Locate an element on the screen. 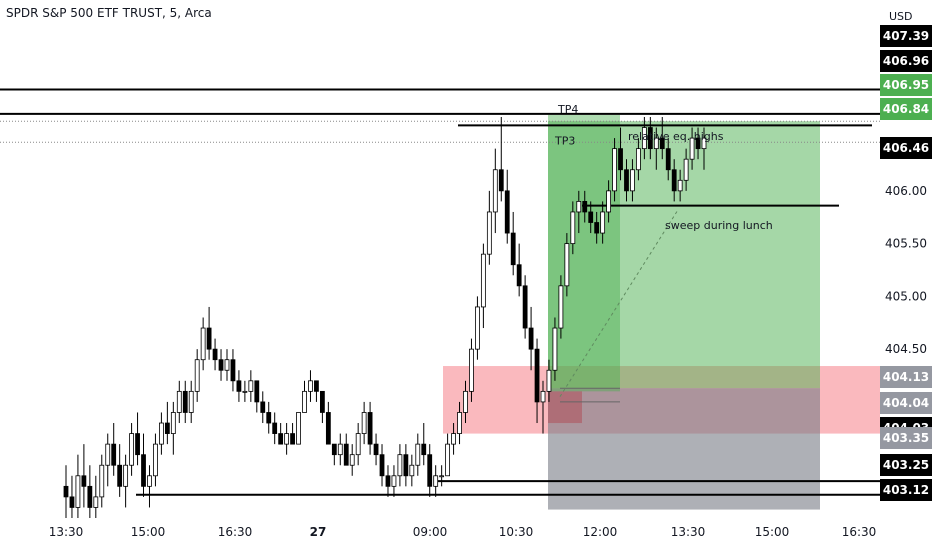 The image size is (932, 550). annotation-label: relative eq. highs is located at coordinates (676, 136).